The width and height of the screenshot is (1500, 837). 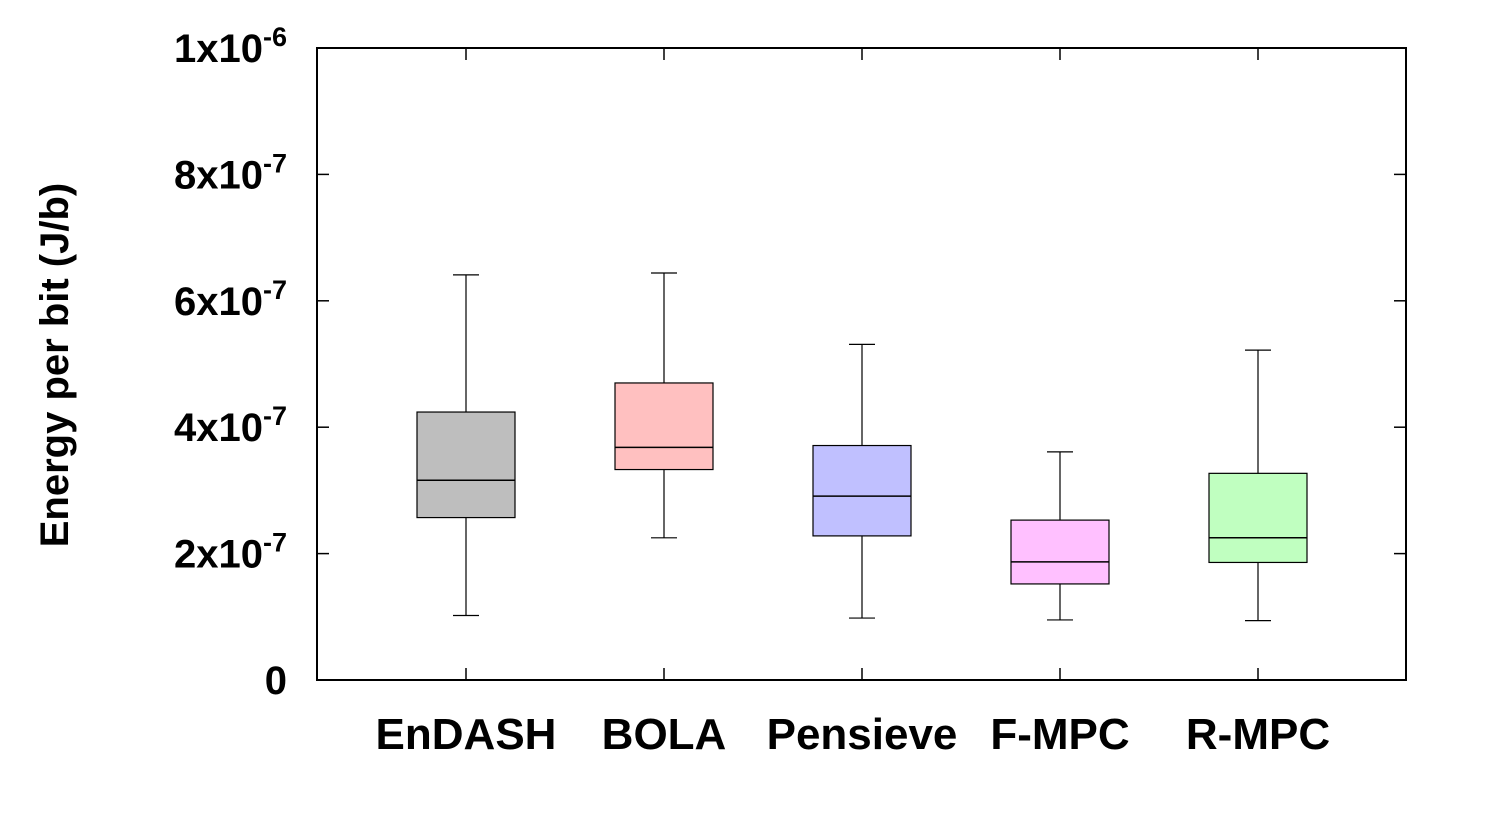 What do you see at coordinates (218, 555) in the screenshot?
I see `y-tick-mantissa: 2x10` at bounding box center [218, 555].